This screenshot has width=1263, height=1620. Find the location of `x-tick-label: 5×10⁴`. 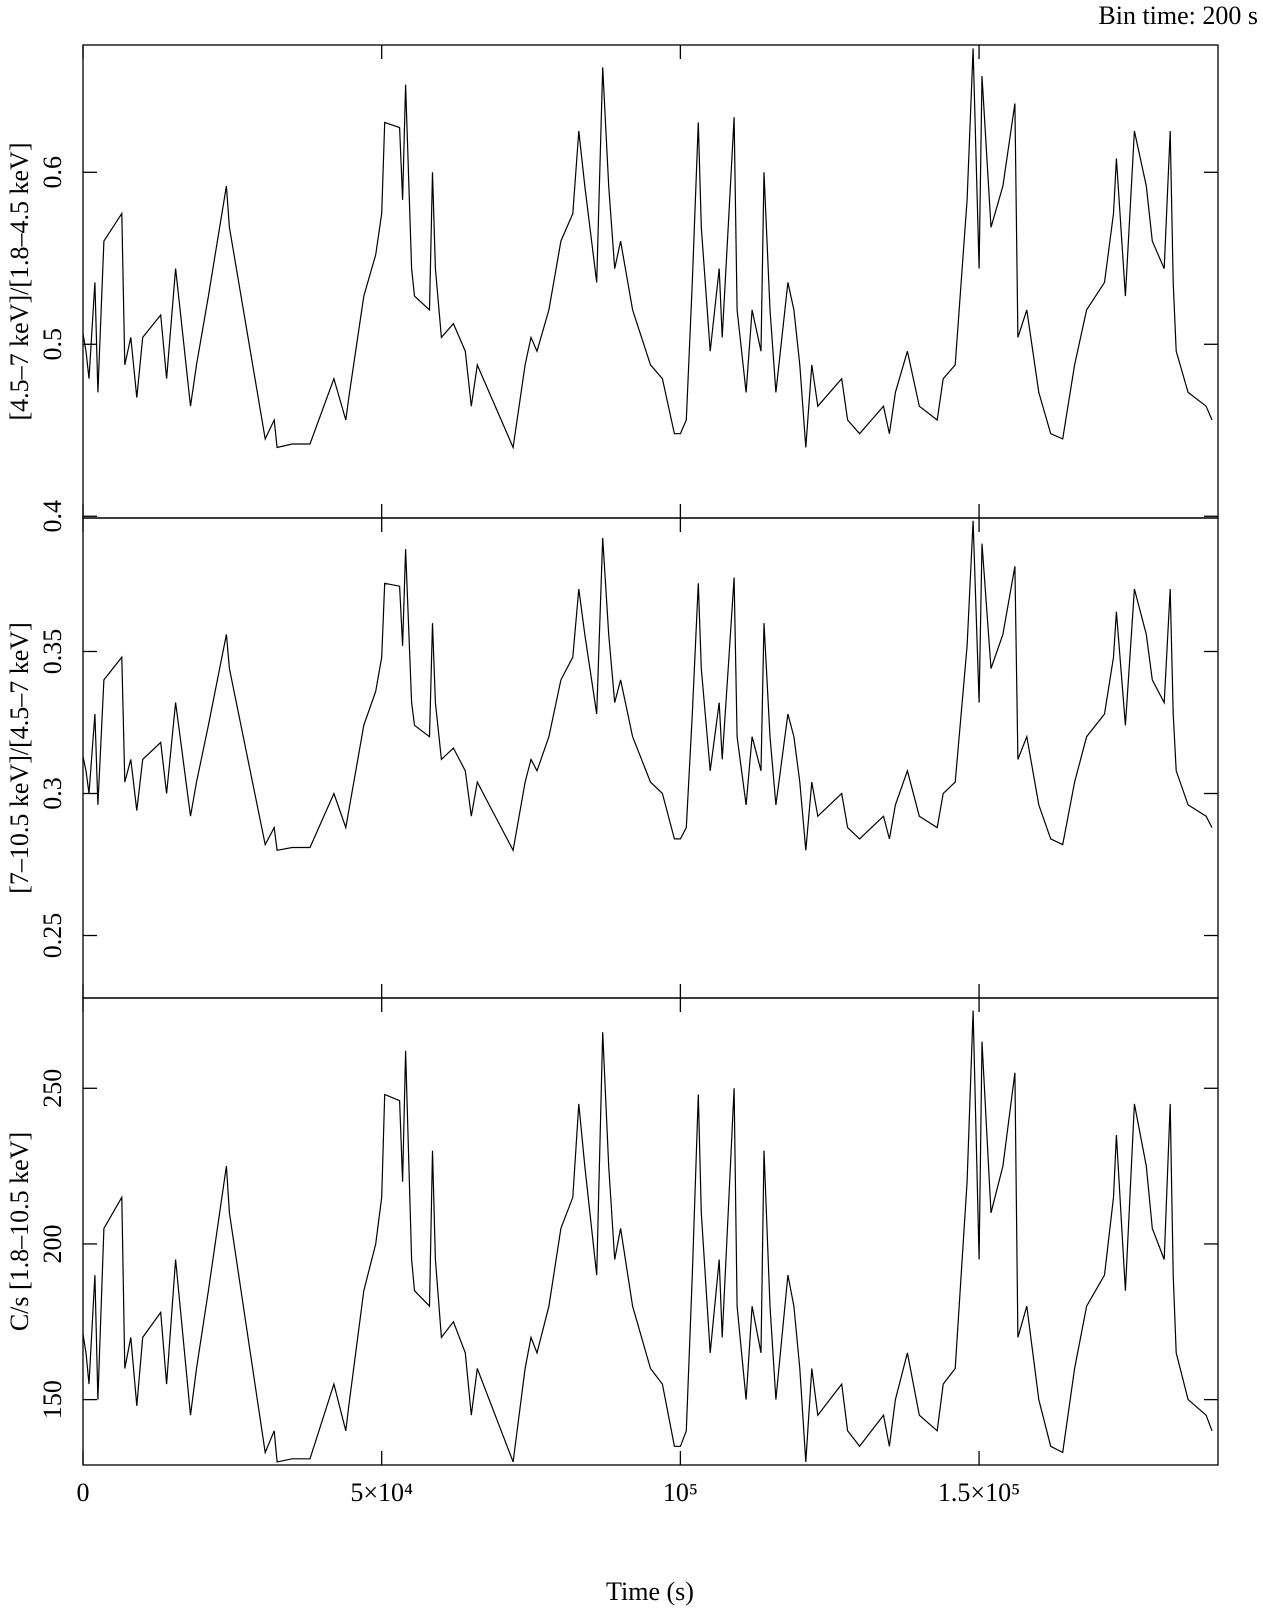

x-tick-label: 5×10⁴ is located at coordinates (381, 1492).